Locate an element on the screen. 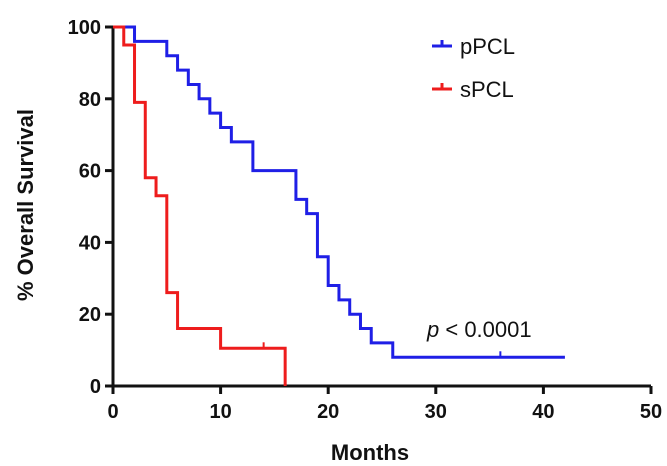  x-tick-label: 0 is located at coordinates (112, 412).